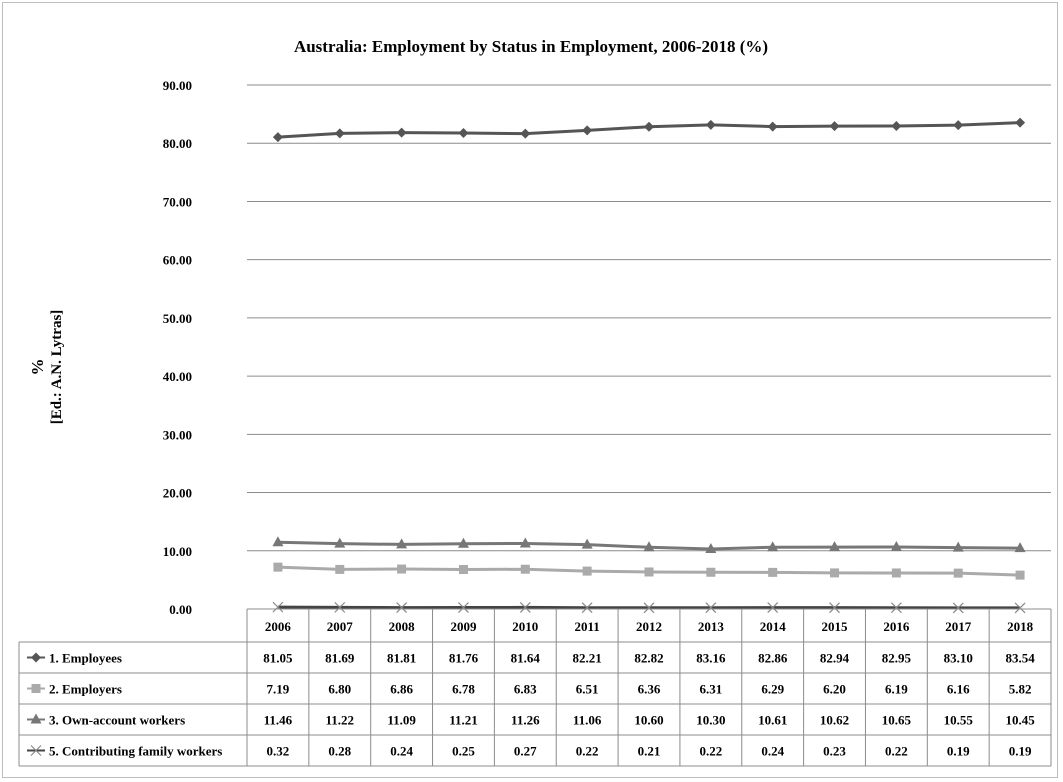  I want to click on data-label: 6.19, so click(896, 689).